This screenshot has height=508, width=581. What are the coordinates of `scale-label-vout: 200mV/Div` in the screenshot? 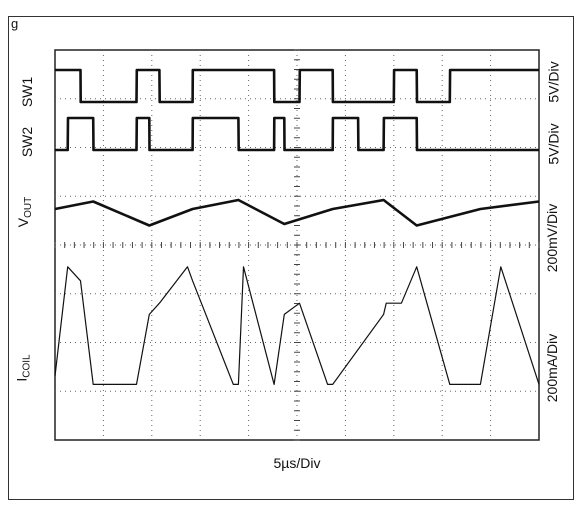 It's located at (552, 238).